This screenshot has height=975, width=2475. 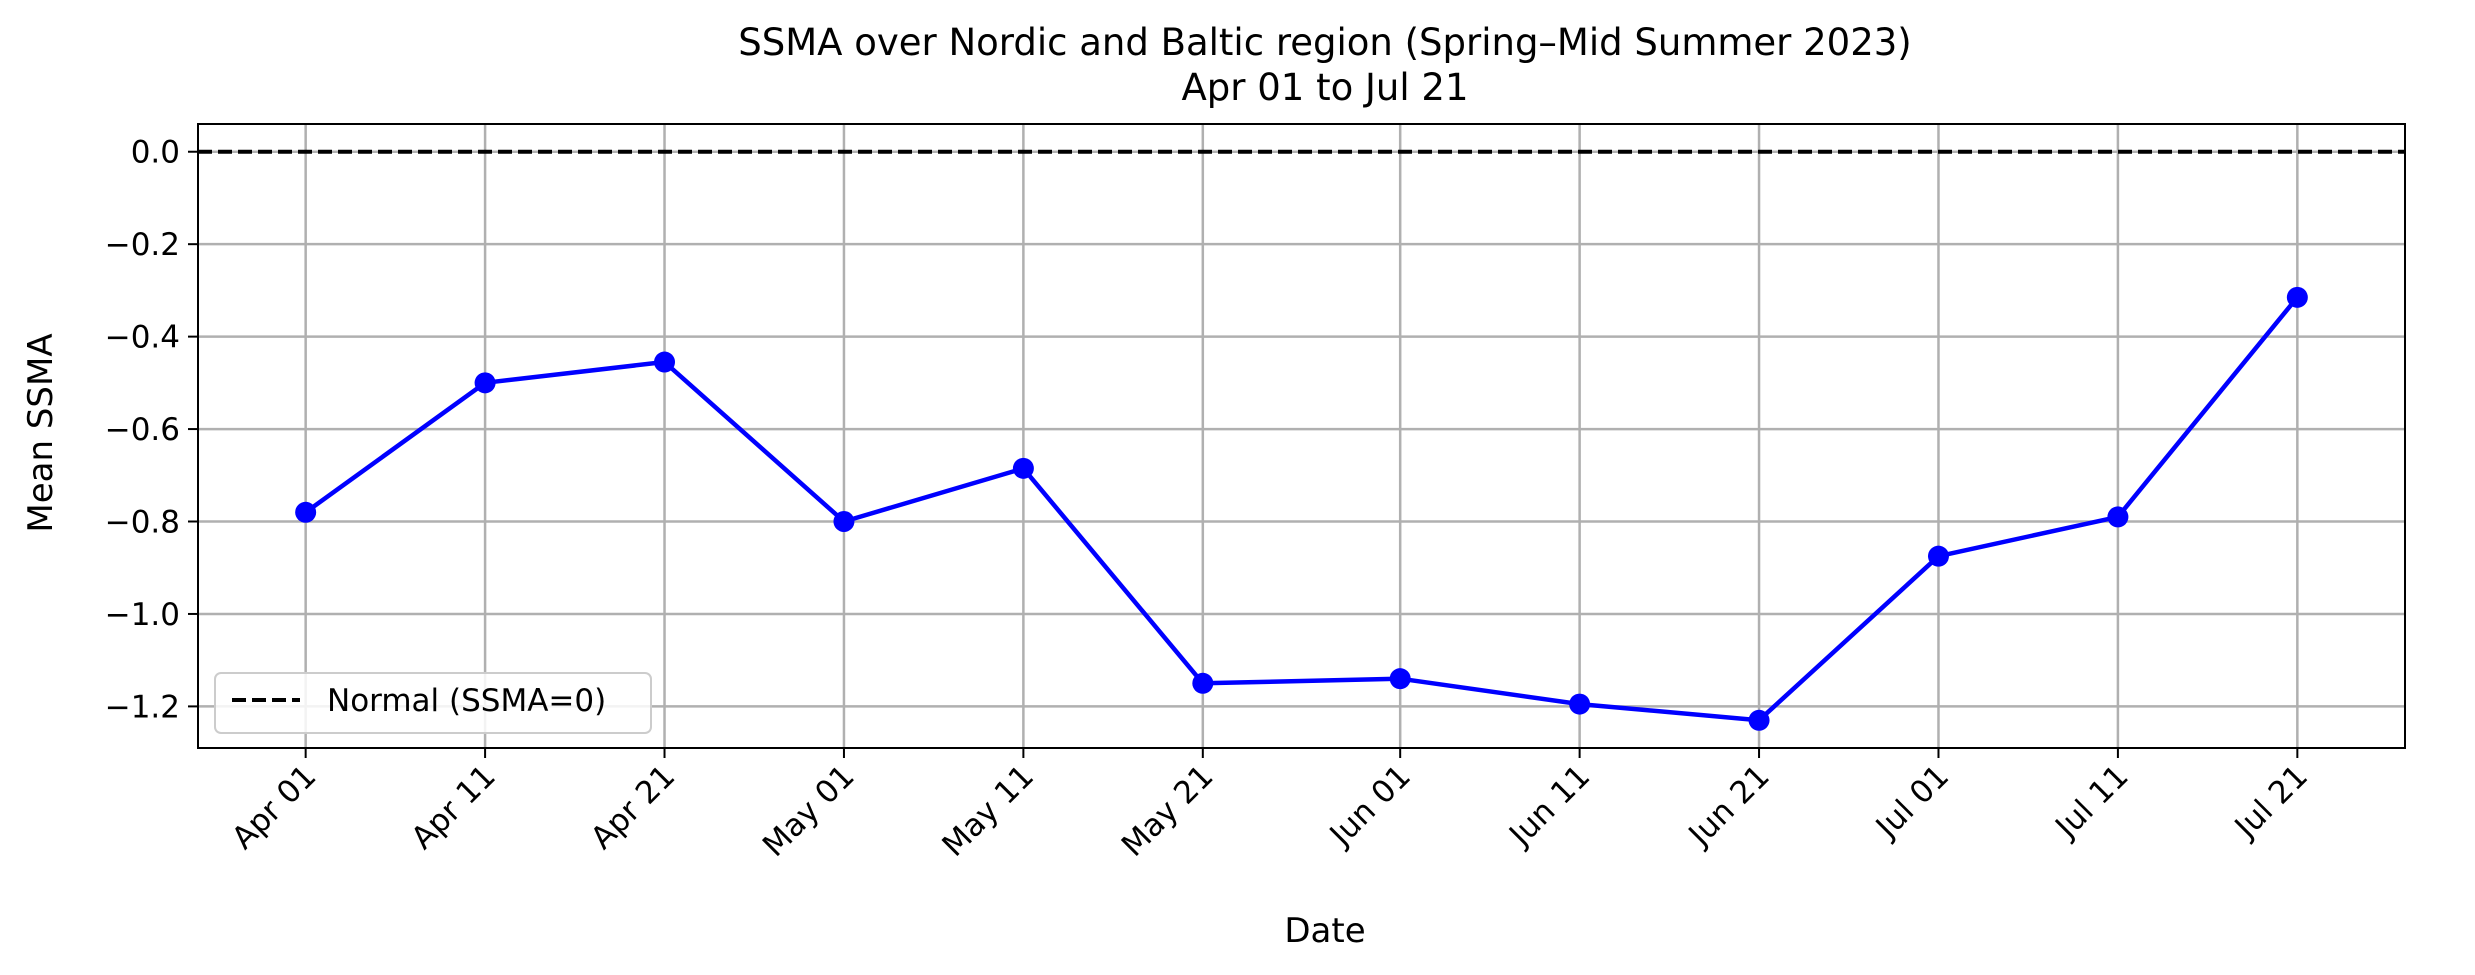 I want to click on x-axis-label: Date, so click(x=1324, y=931).